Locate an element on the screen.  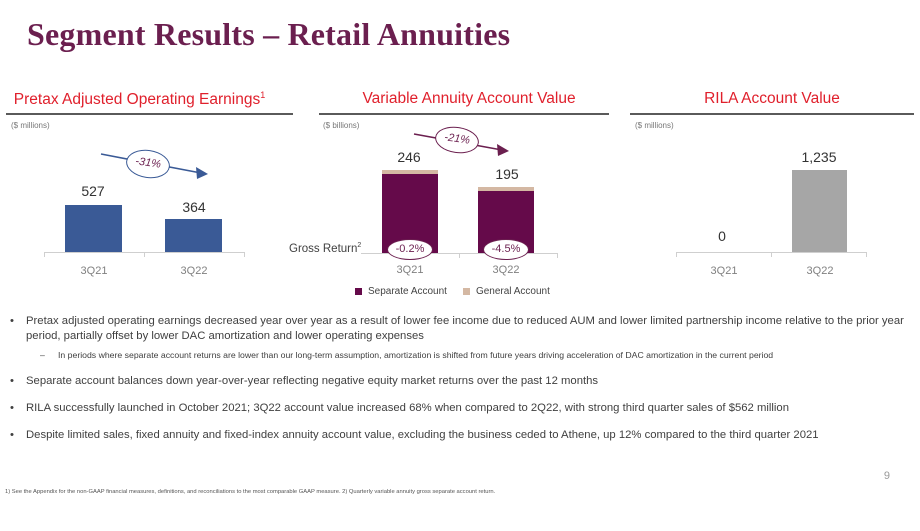
page-number: 9 is located at coordinates (886, 476).